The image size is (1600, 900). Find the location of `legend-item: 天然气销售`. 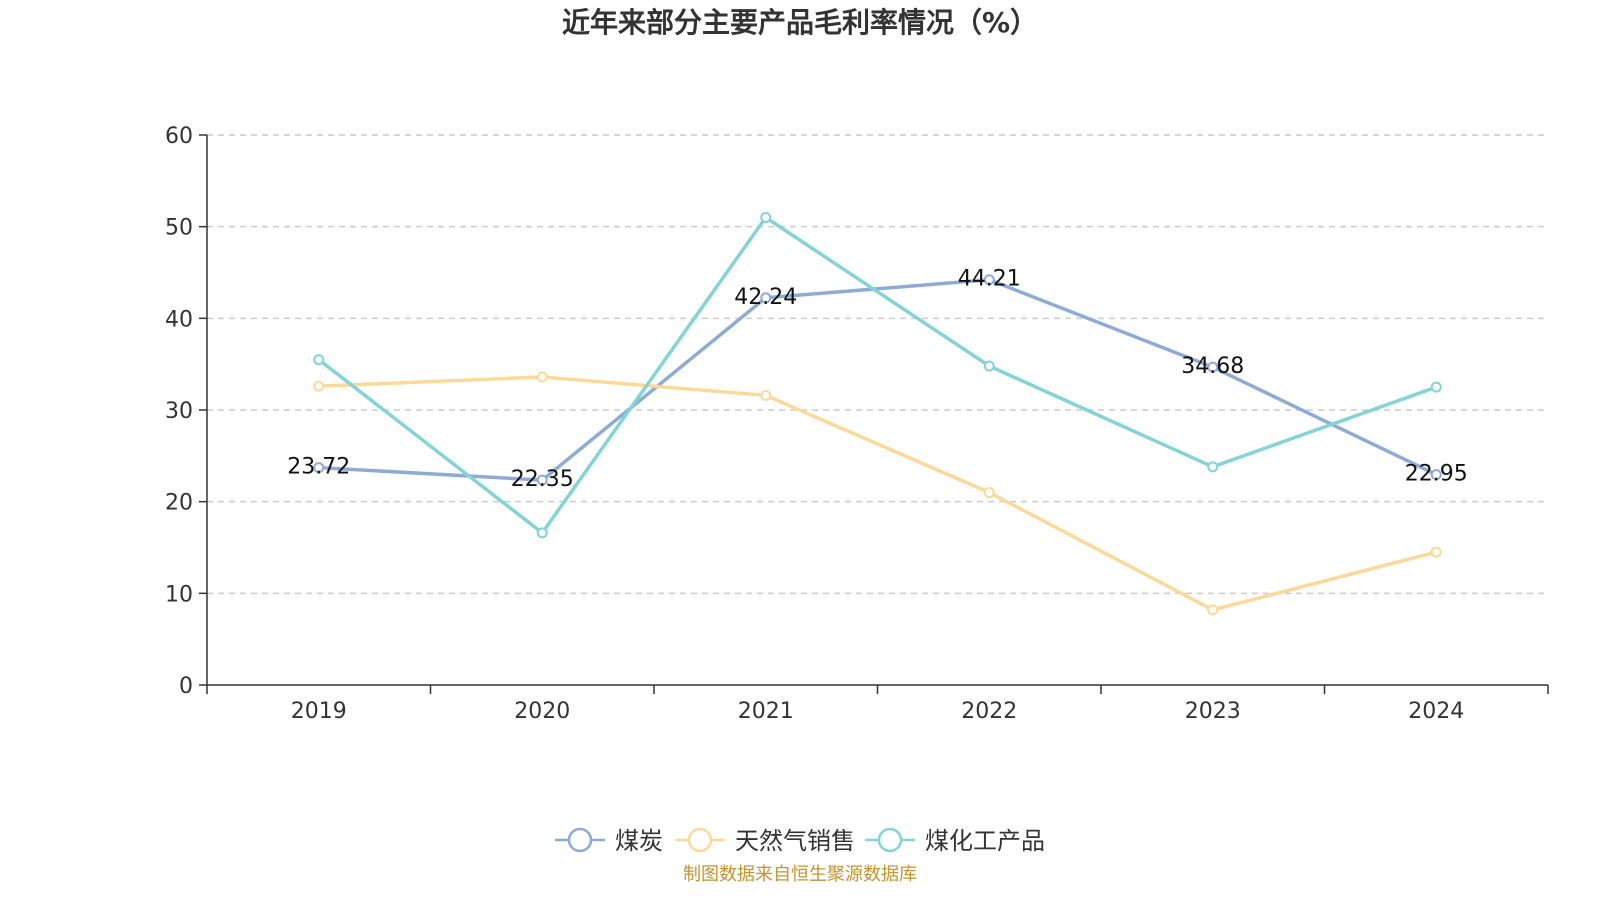

legend-item: 天然气销售 is located at coordinates (765, 841).